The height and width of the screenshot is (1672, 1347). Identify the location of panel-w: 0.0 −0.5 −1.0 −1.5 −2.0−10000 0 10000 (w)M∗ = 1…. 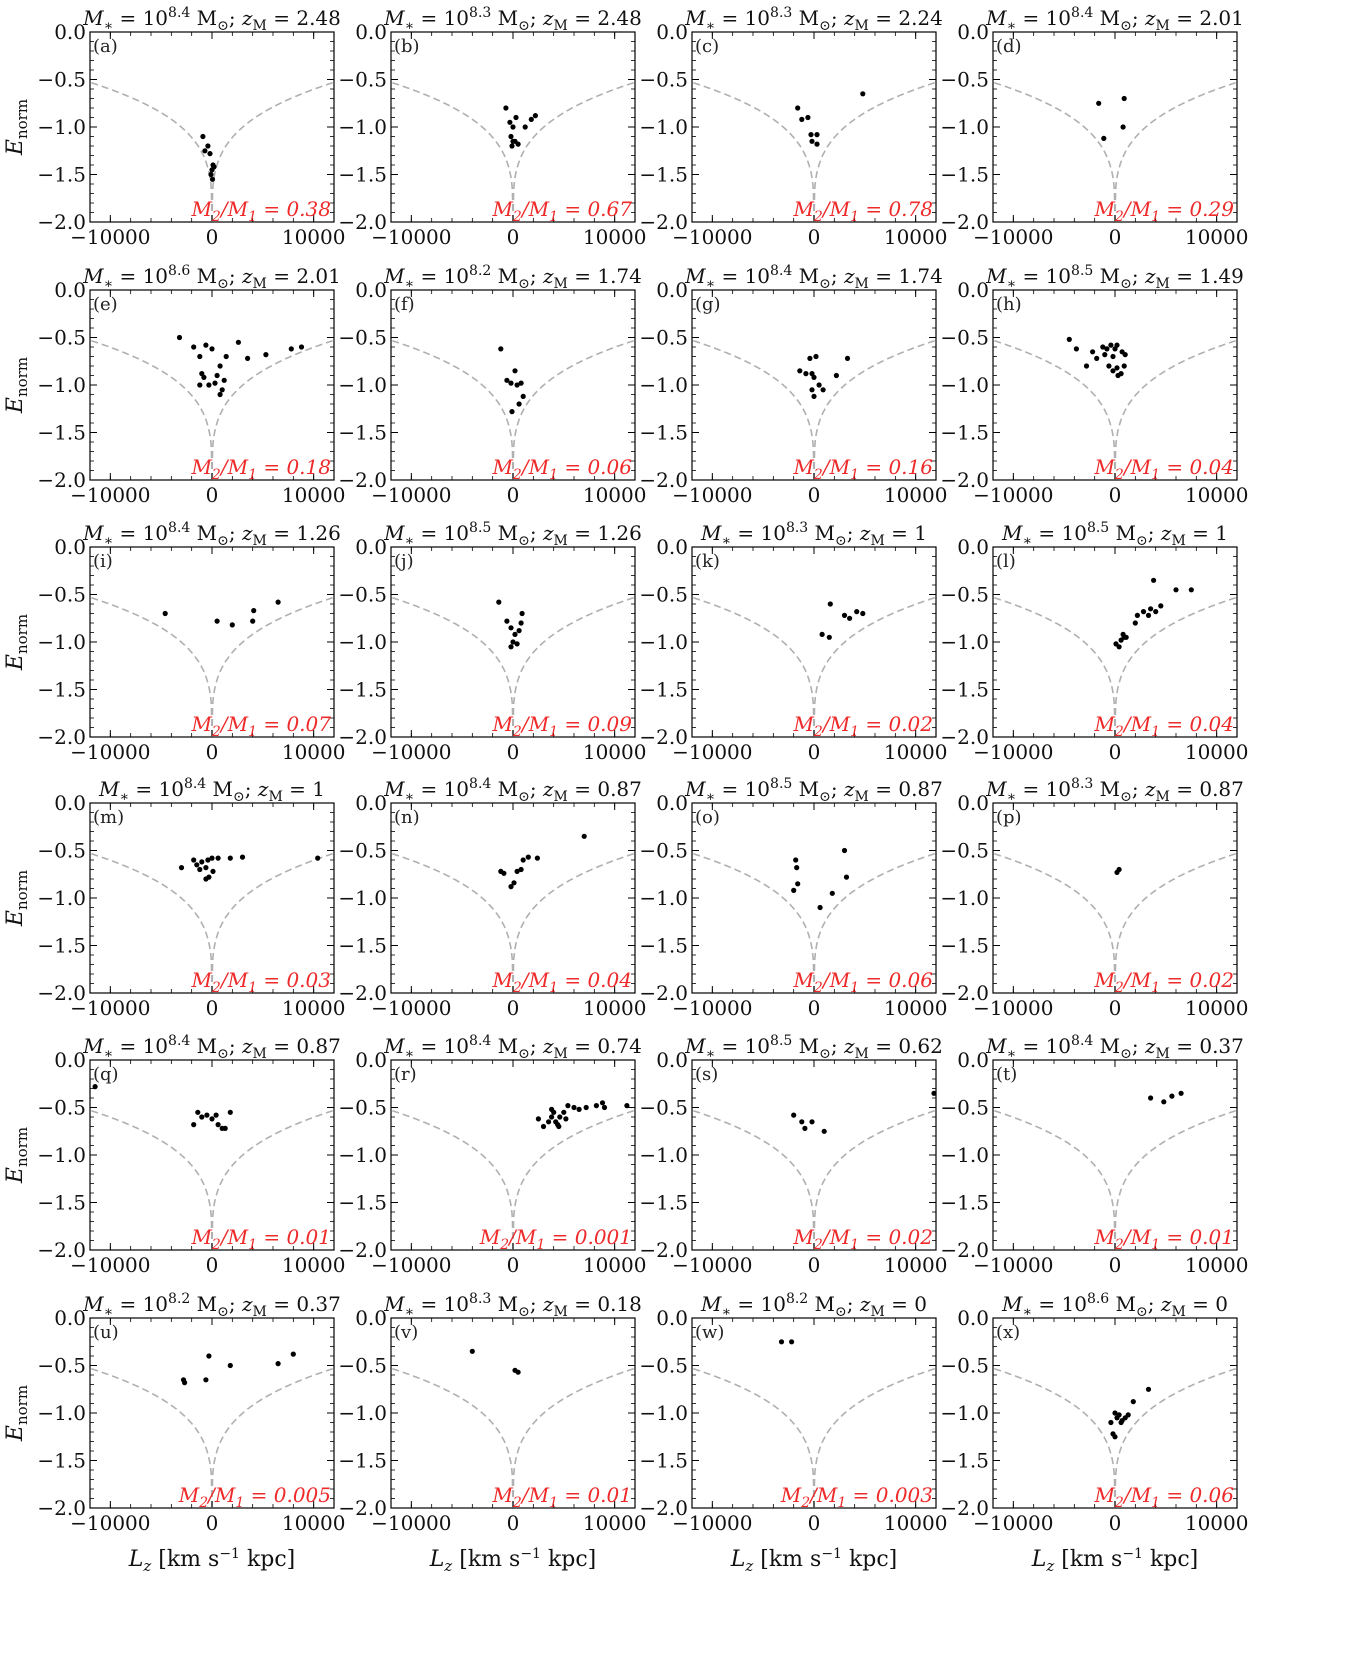
(793, 1413).